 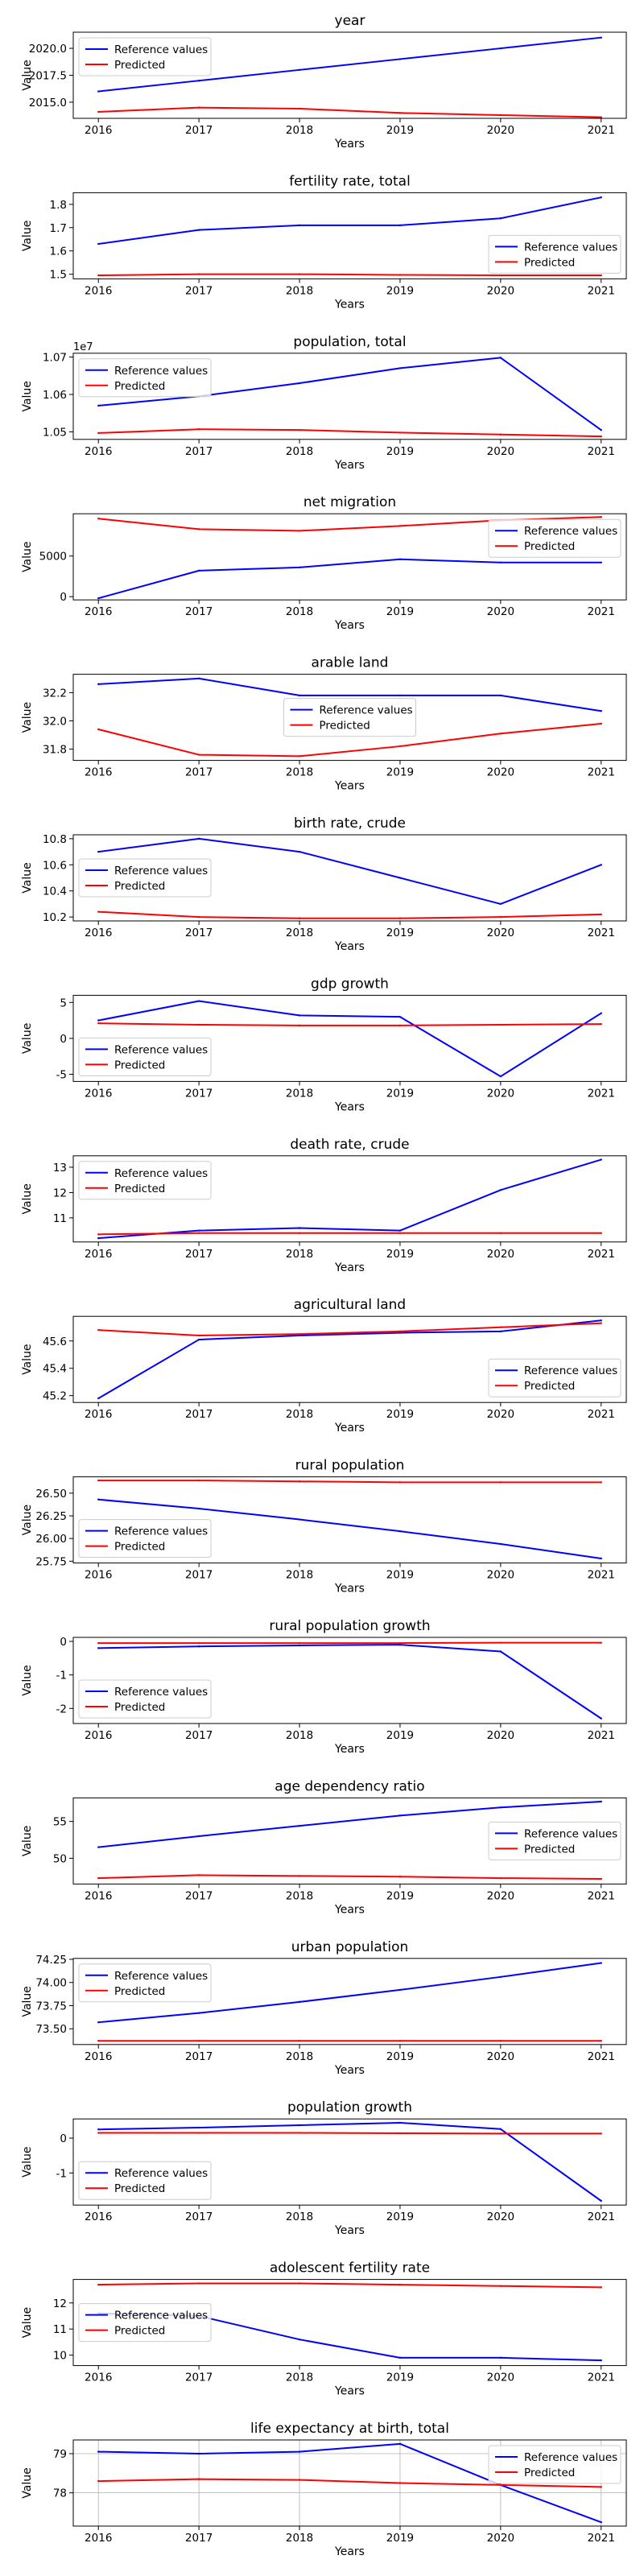 I want to click on chart-title: adolescent fertility rate, so click(x=350, y=2268).